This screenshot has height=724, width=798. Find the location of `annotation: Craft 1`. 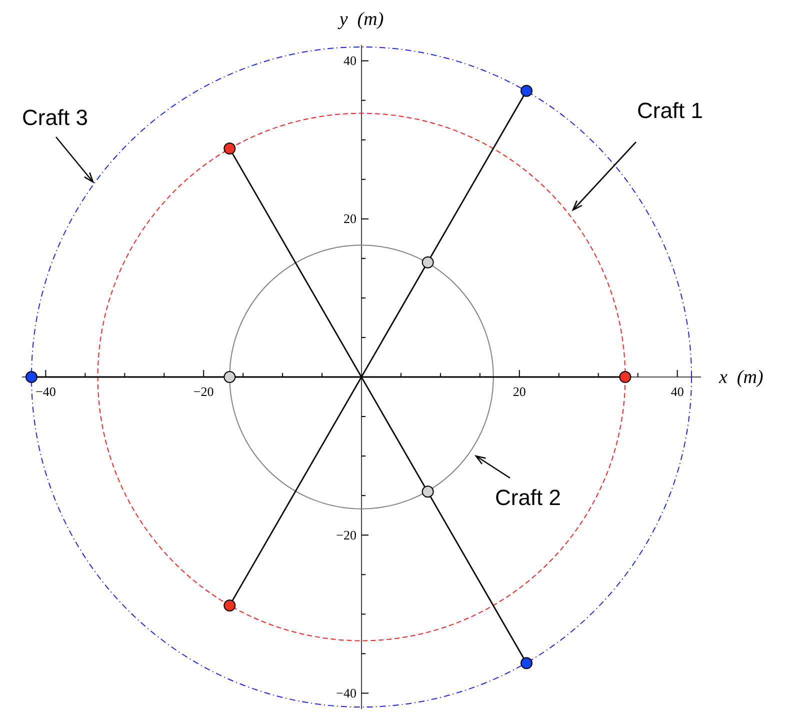

annotation: Craft 1 is located at coordinates (670, 110).